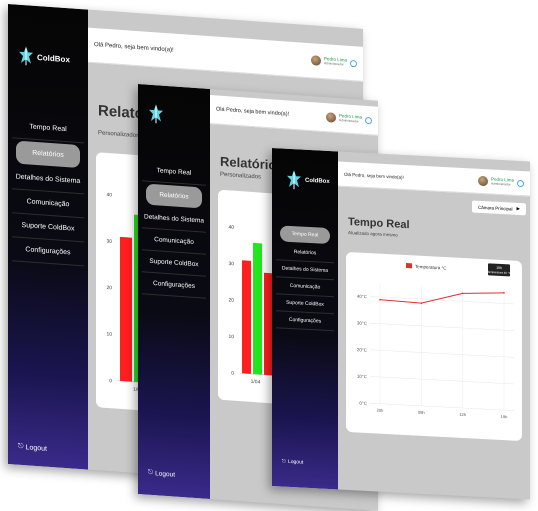 The height and width of the screenshot is (511, 538). I want to click on y-tick-label: 30°C, so click(362, 323).